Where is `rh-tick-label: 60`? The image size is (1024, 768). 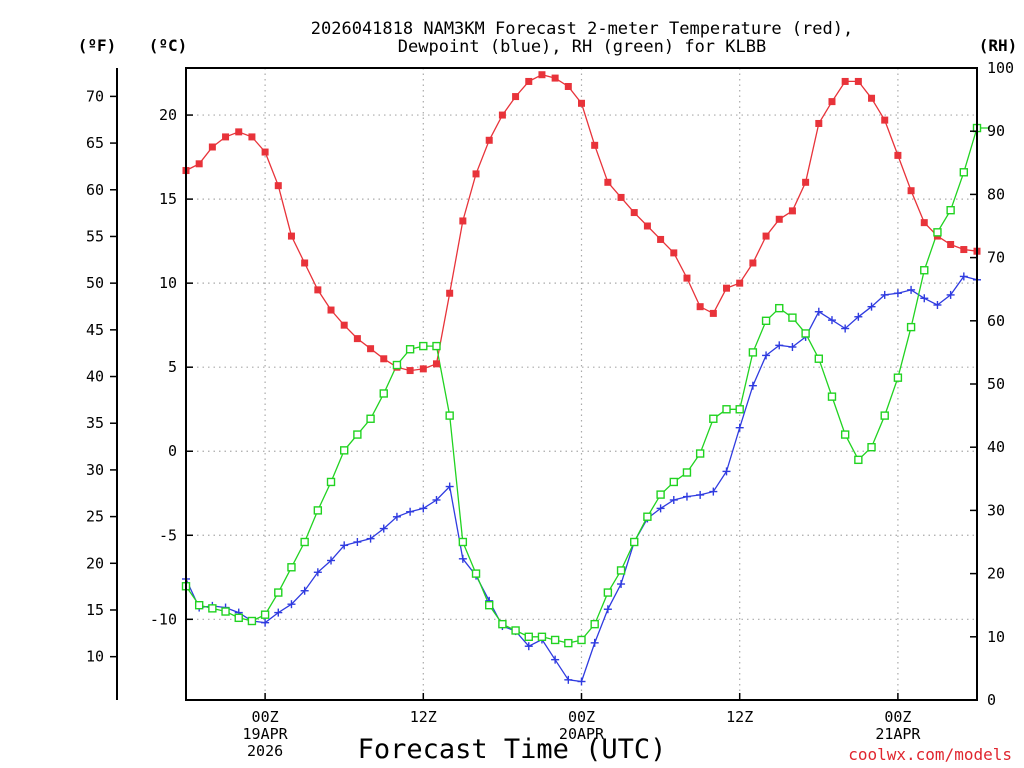 rh-tick-label: 60 is located at coordinates (996, 321).